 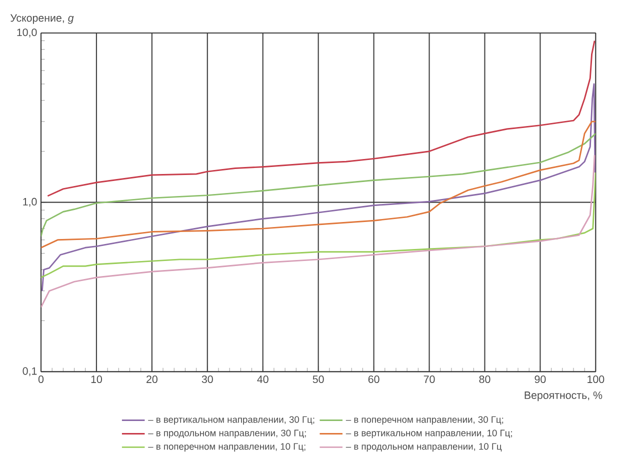 I want to click on y-tick-label: 0,1, so click(x=29, y=371).